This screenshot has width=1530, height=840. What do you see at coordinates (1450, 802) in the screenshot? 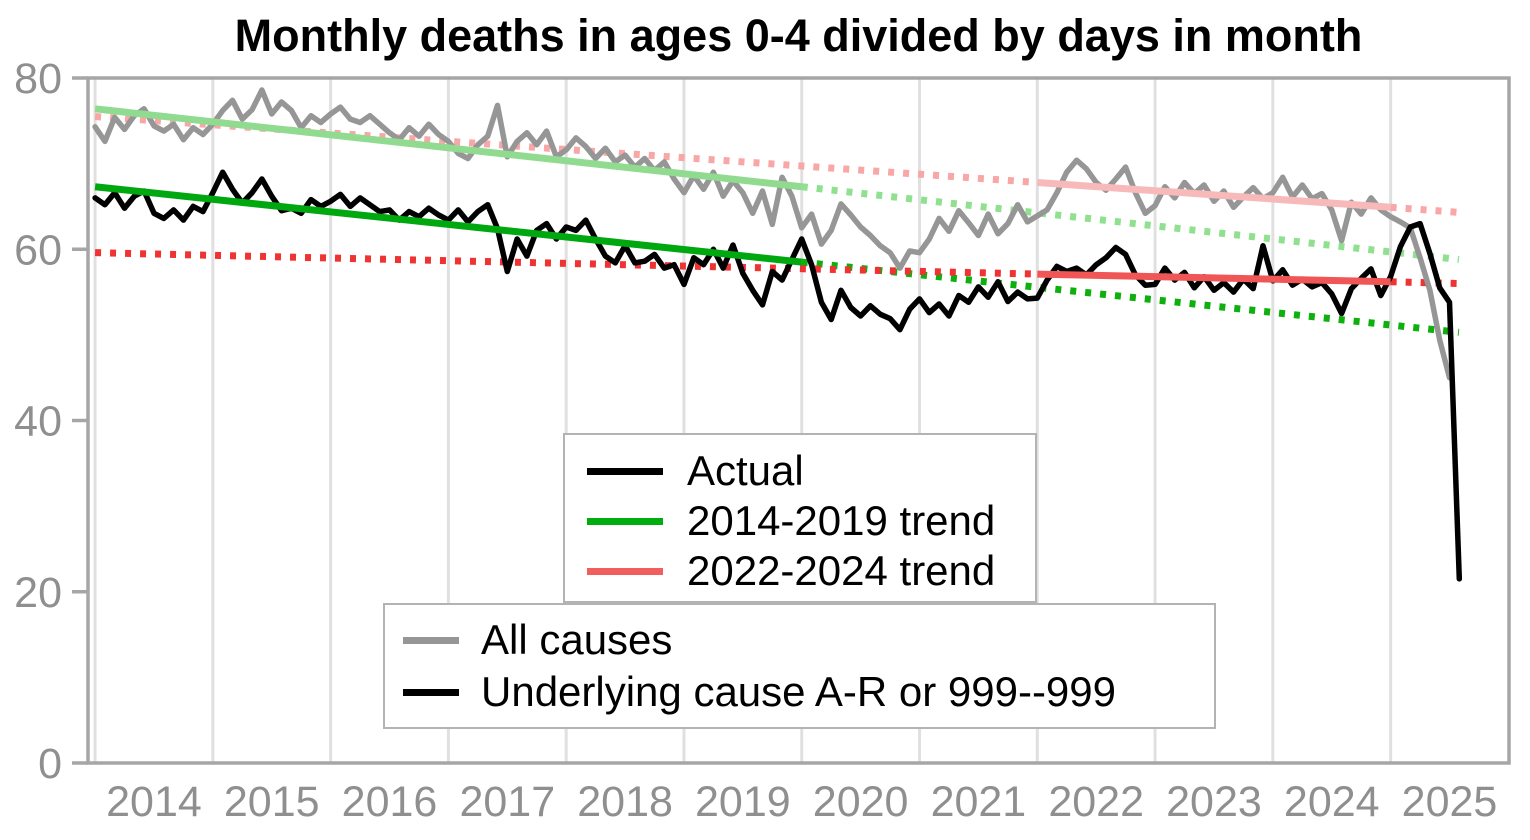
I see `x-tick-label-2025: 2025` at bounding box center [1450, 802].